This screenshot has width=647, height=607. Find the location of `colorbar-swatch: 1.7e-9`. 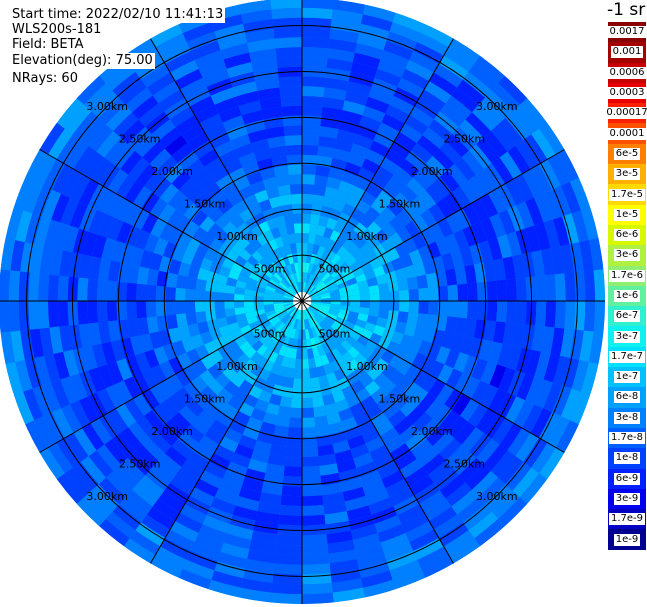

colorbar-swatch: 1.7e-9 is located at coordinates (627, 519).